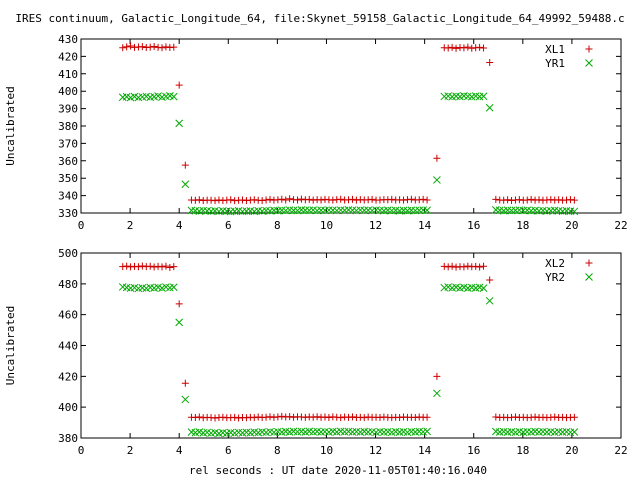 The width and height of the screenshot is (640, 480). I want to click on x-tick-label: 22, so click(620, 225).